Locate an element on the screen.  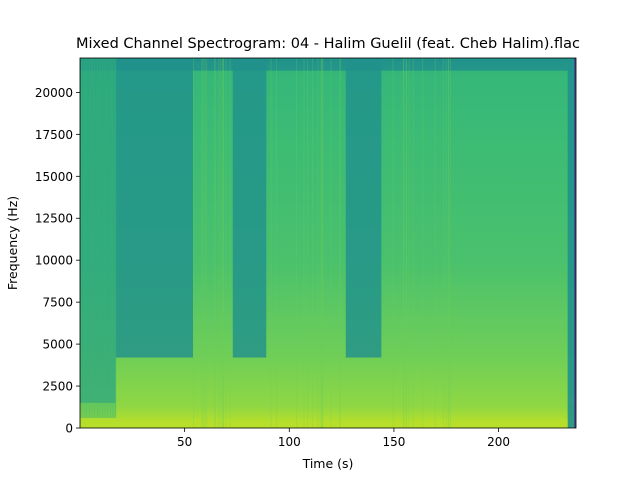
y-tick-label: 15000 is located at coordinates (54, 177).